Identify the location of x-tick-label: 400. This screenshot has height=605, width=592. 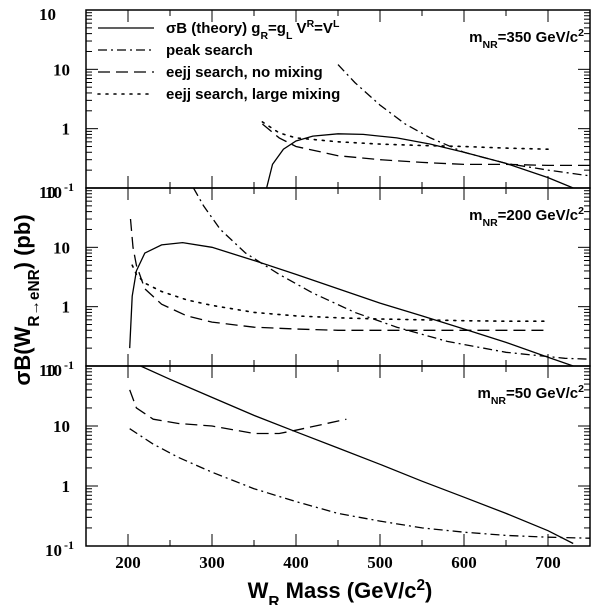
(296, 562).